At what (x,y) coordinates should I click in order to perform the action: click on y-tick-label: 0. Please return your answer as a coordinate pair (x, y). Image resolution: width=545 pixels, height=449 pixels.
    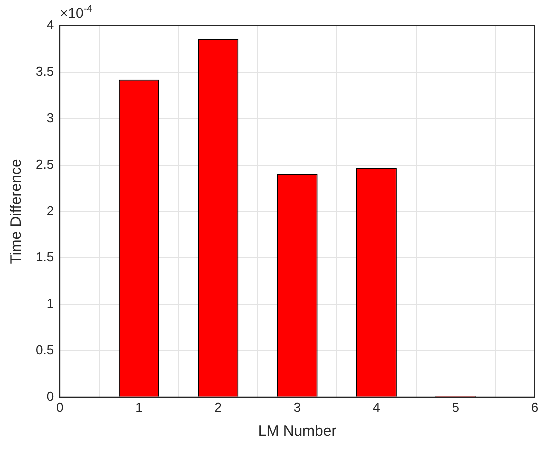
    Looking at the image, I should click on (50, 396).